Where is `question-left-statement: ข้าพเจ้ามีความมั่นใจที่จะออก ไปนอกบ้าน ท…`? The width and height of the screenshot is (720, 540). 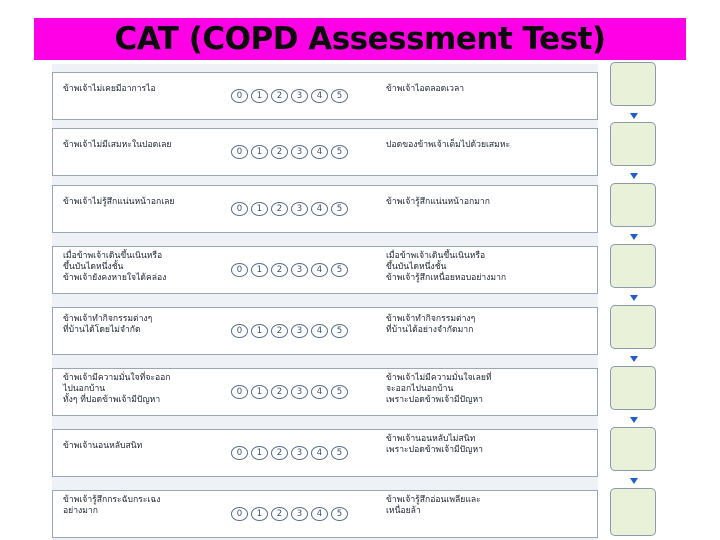 question-left-statement: ข้าพเจ้ามีความมั่นใจที่จะออก ไปนอกบ้าน ท… is located at coordinates (117, 389).